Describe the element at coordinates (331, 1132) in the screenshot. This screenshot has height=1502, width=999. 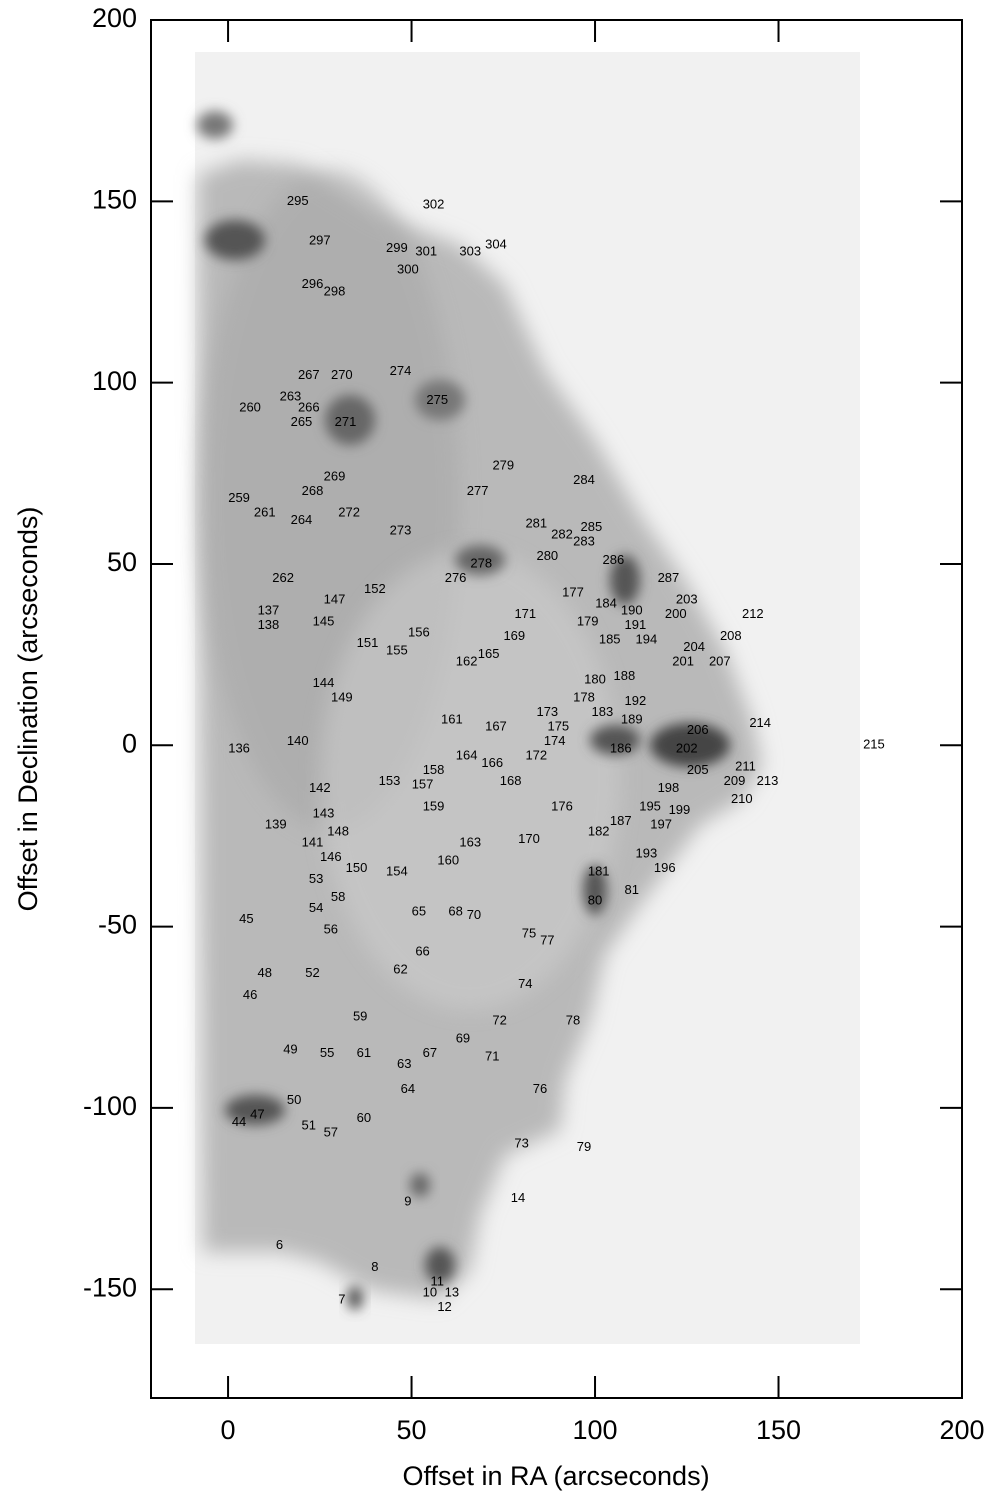
I see `point-label: 57` at that location.